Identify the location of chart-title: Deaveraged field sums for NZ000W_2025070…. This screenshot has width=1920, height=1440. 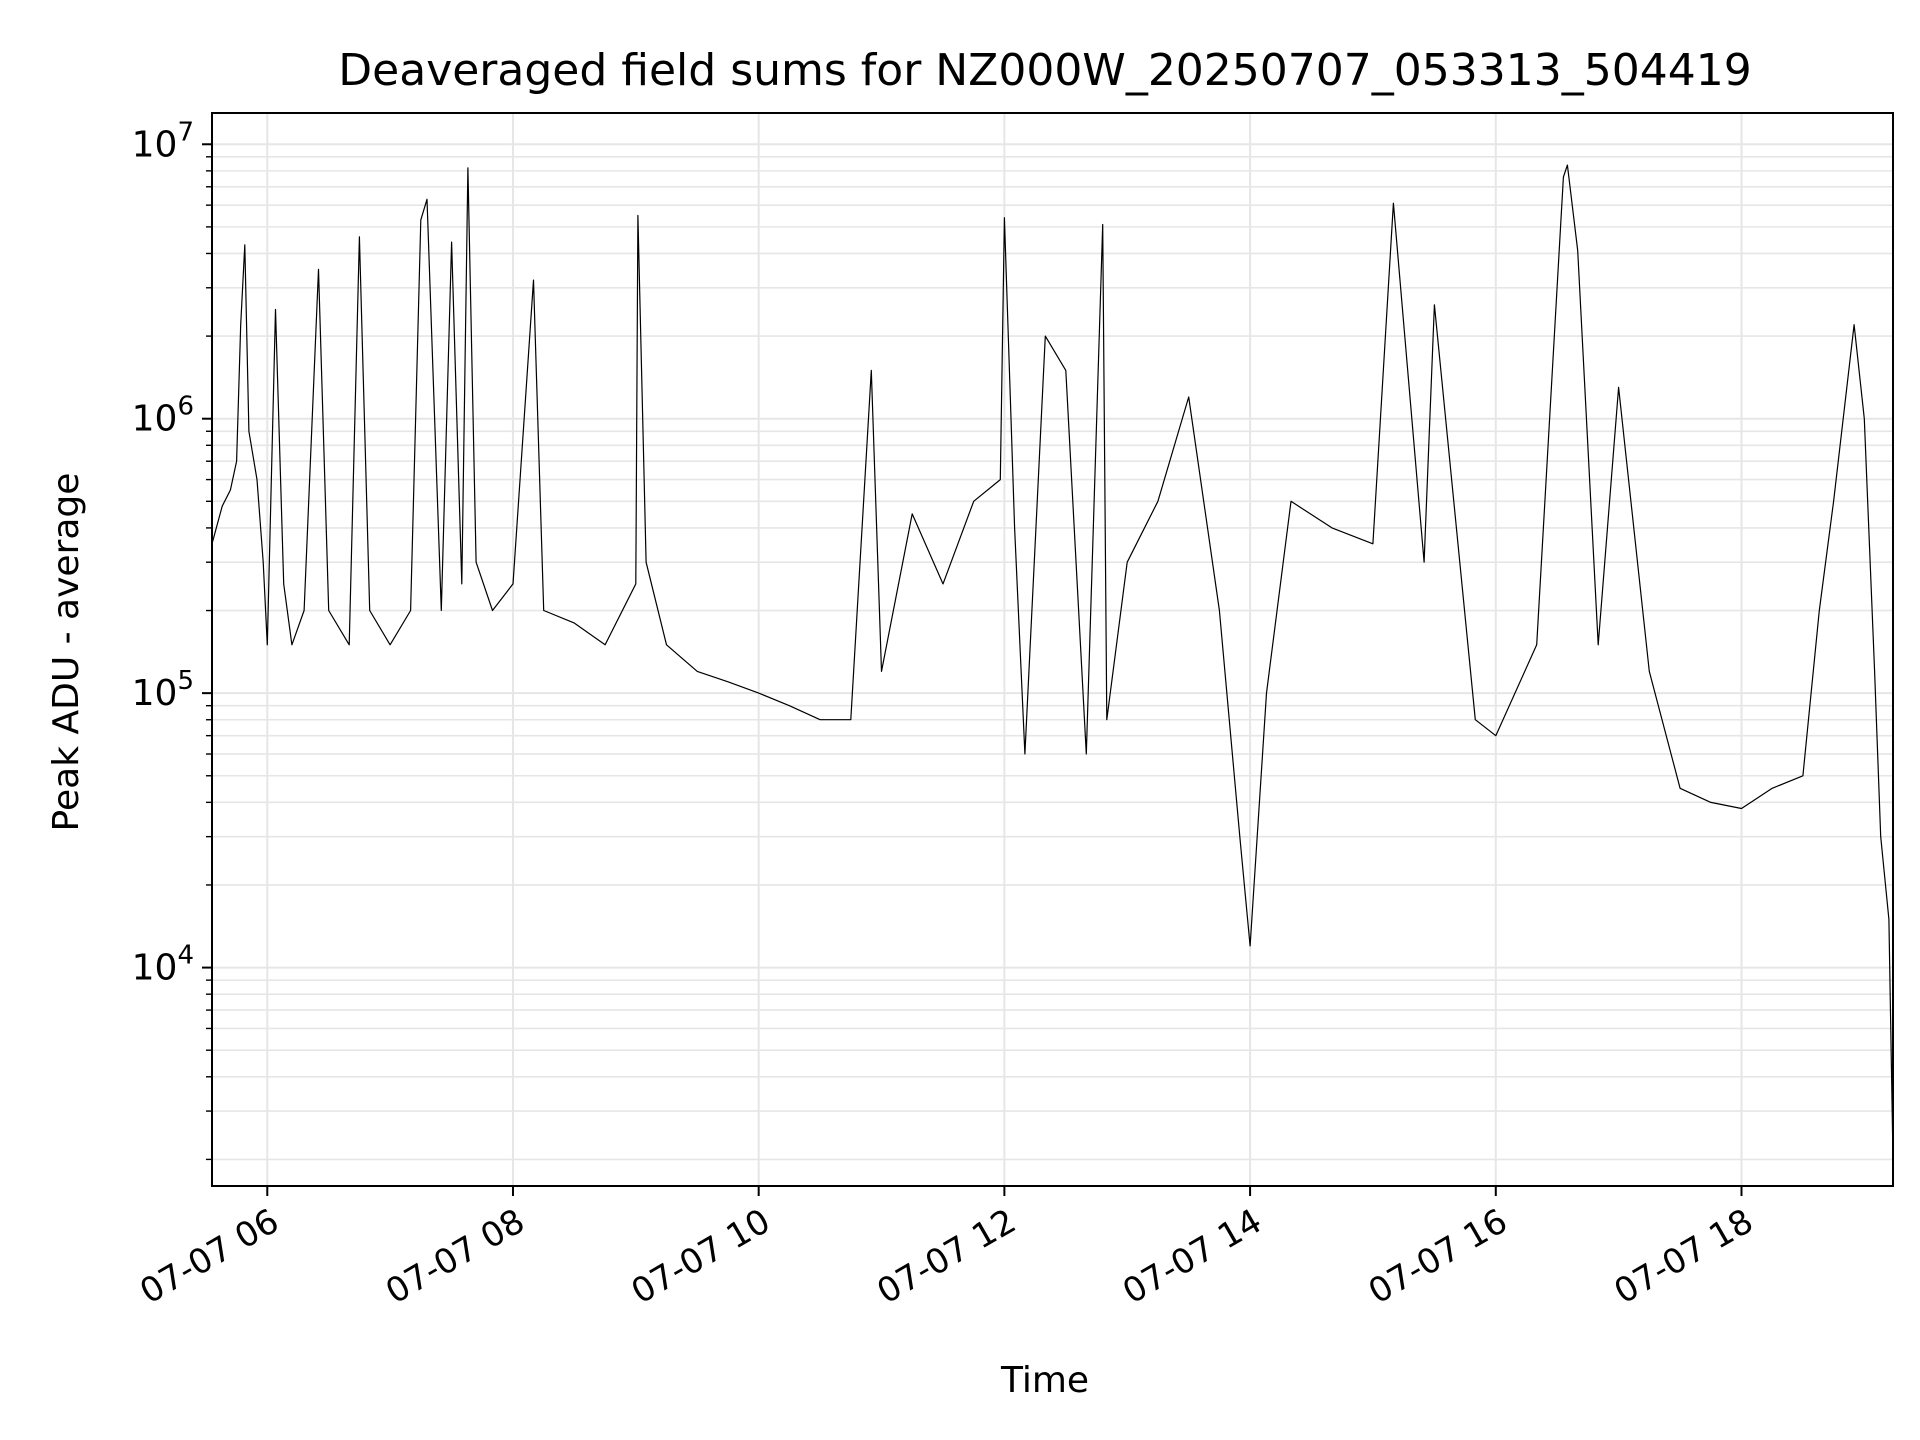
(1044, 70).